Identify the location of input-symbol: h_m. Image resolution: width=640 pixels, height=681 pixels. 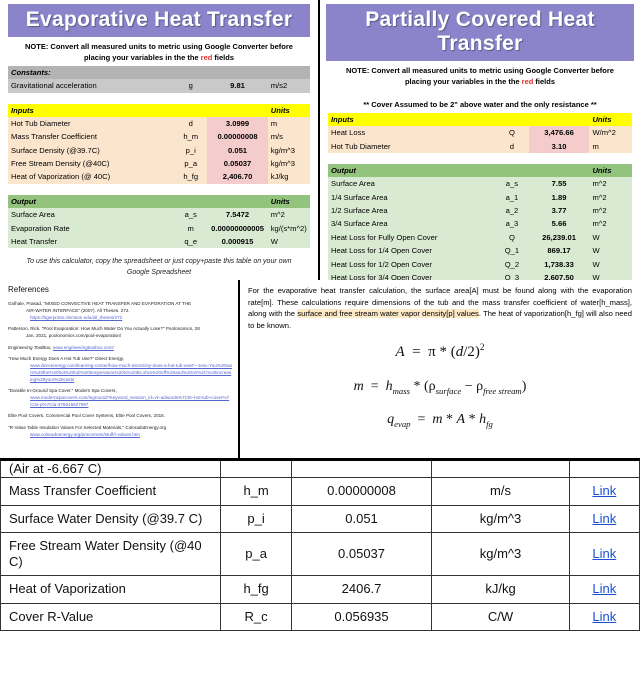
(191, 137).